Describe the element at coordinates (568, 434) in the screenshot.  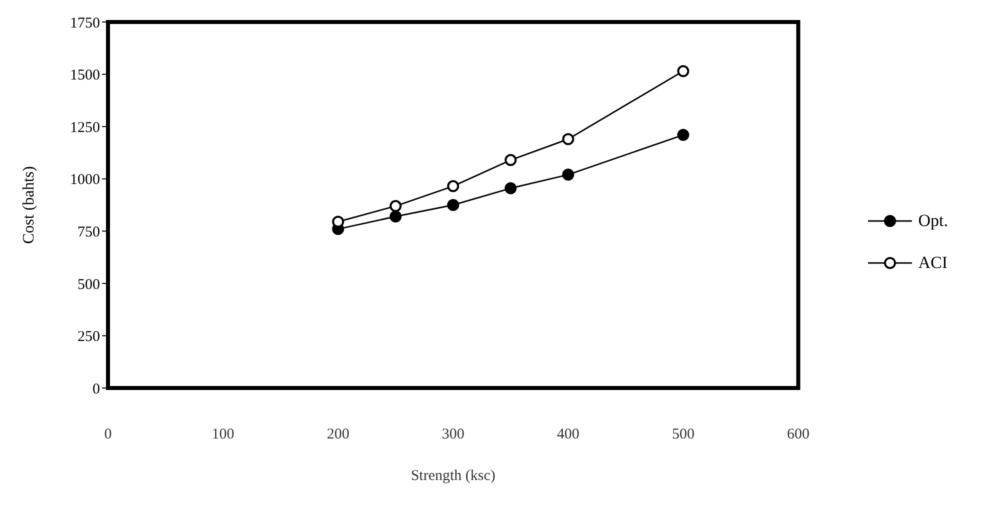
I see `x-tick-label: 400` at that location.